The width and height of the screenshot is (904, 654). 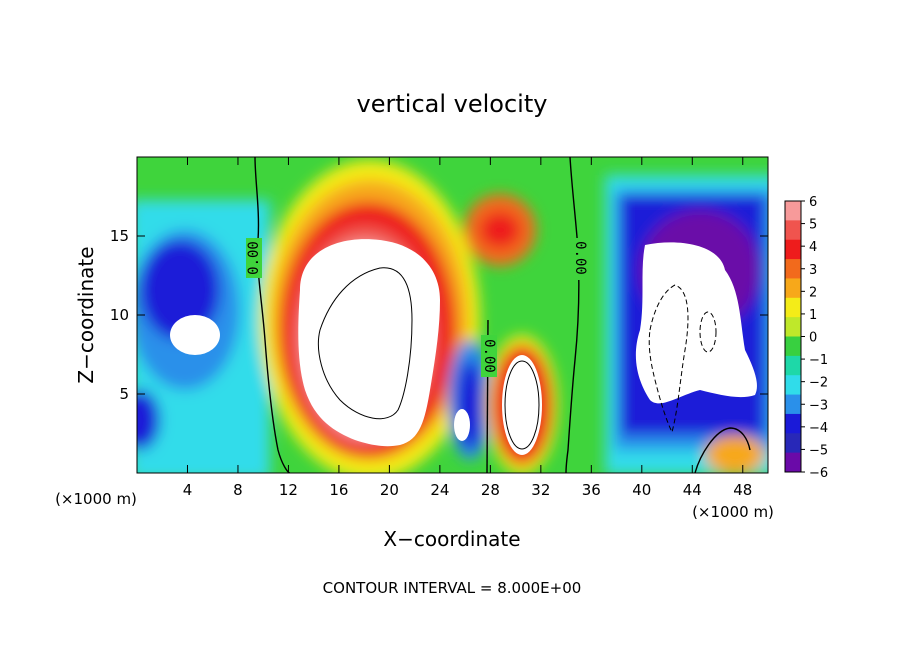 I want to click on x-tick-label: 20, so click(x=389, y=490).